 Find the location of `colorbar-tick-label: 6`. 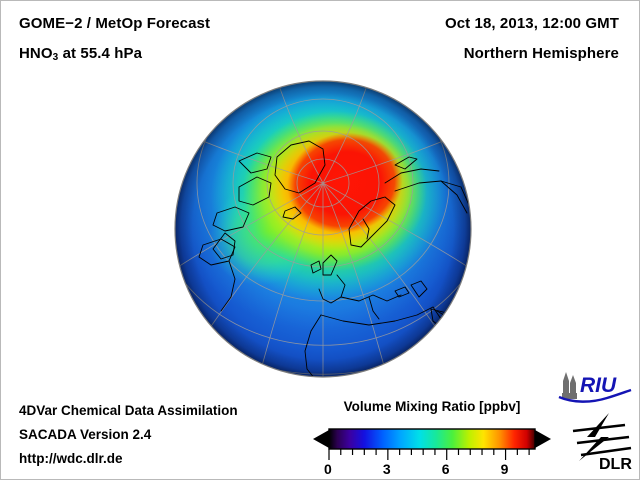

colorbar-tick-label: 6 is located at coordinates (445, 469).